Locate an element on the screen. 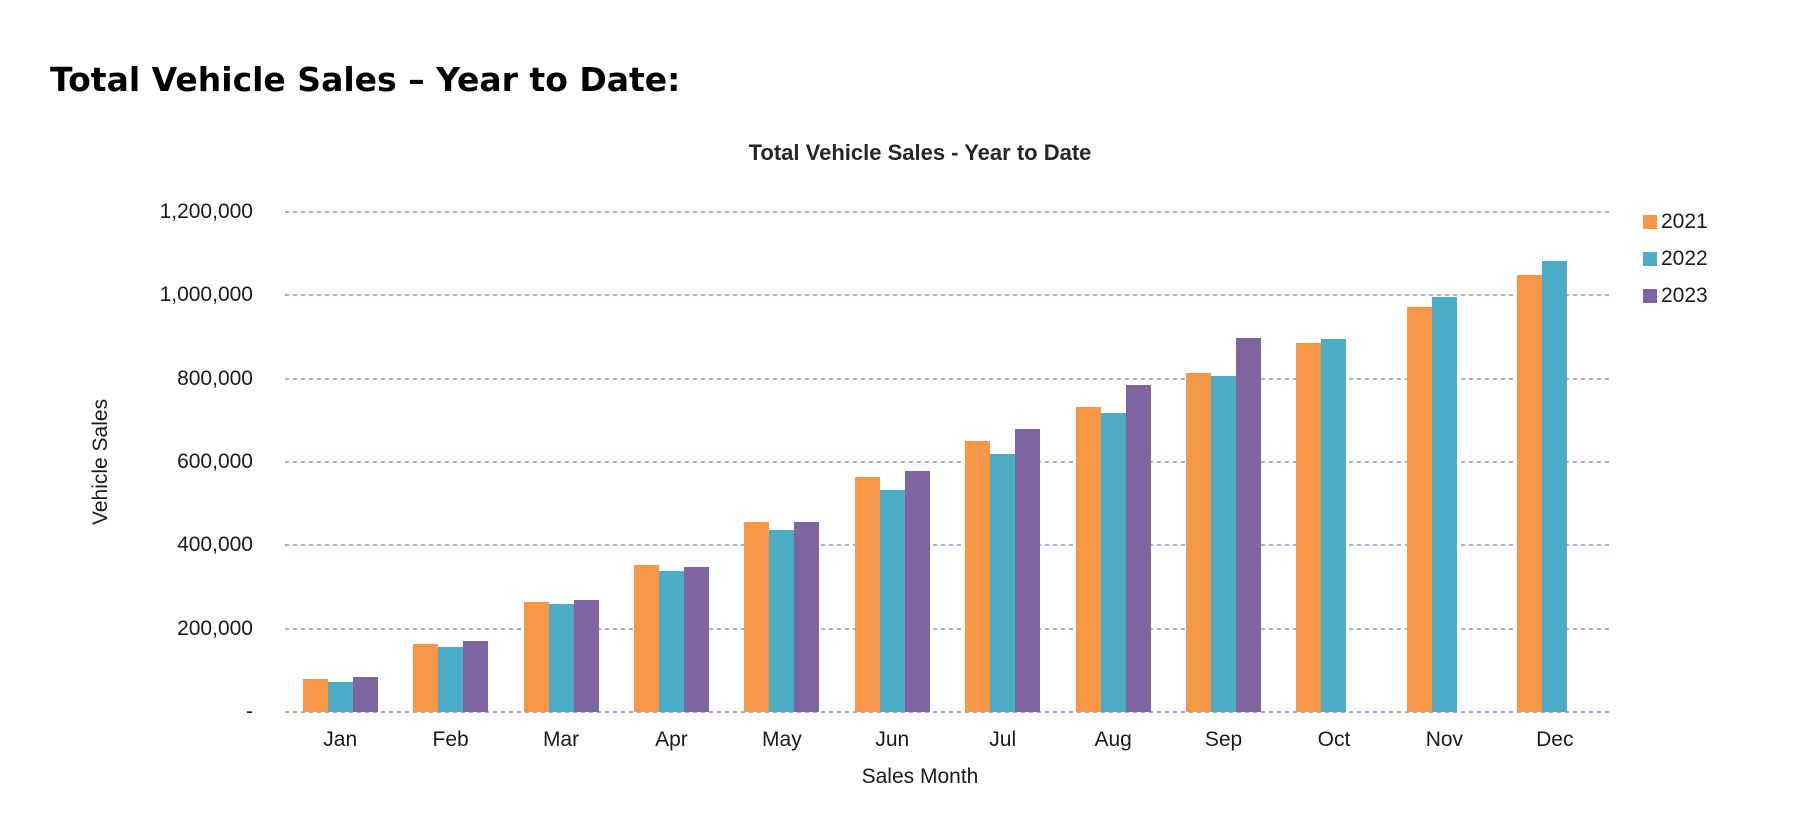  x-axis-title: Sales Month is located at coordinates (920, 776).